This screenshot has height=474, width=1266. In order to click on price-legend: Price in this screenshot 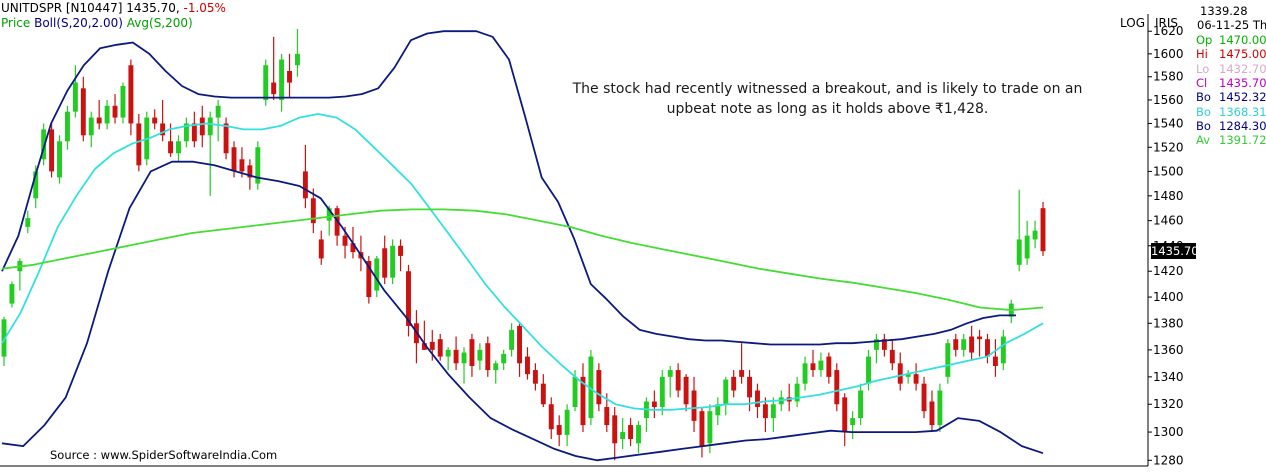, I will do `click(16, 23)`.